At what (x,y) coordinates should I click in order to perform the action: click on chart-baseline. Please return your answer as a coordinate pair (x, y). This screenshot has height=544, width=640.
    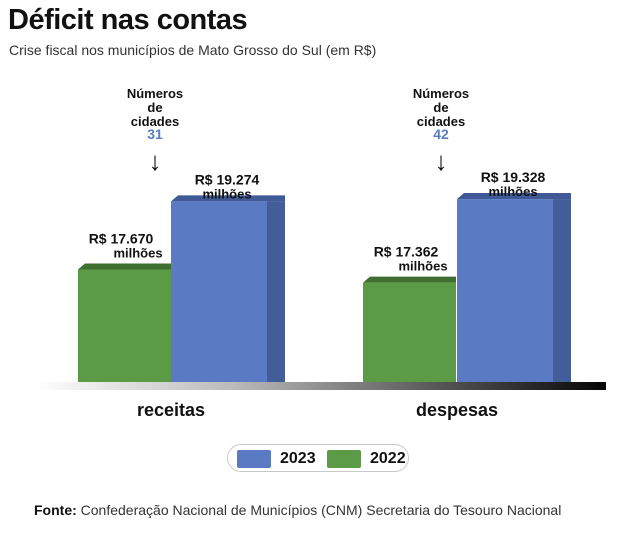
    Looking at the image, I should click on (321, 386).